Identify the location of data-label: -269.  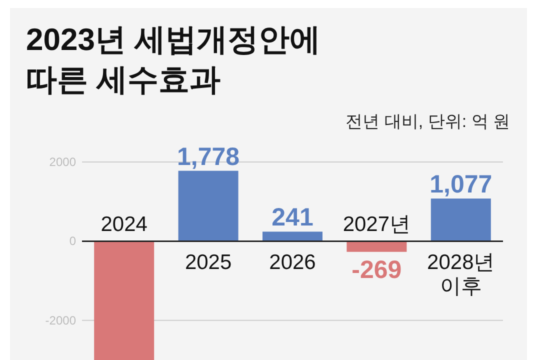
(377, 270).